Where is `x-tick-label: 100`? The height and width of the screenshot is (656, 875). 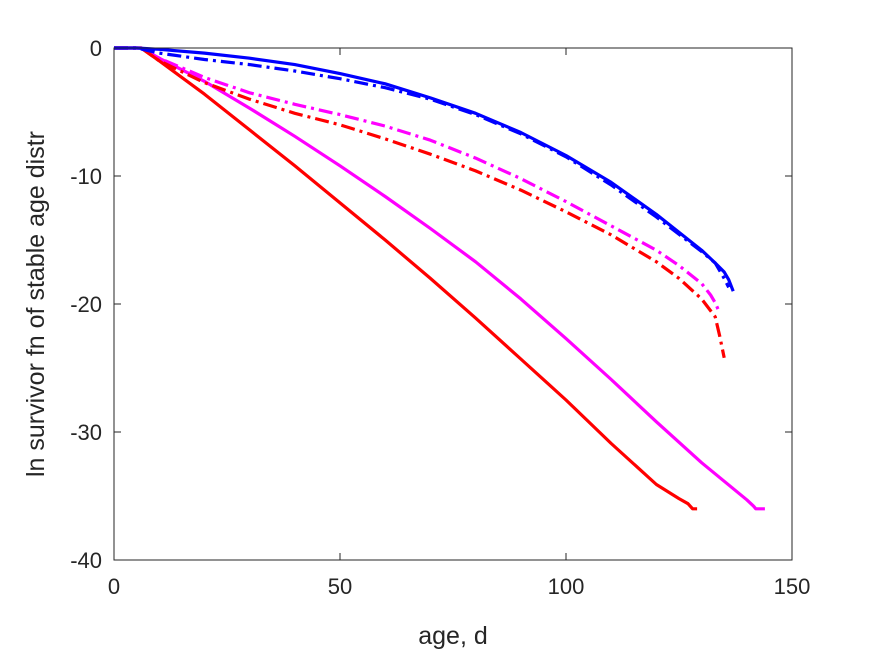
x-tick-label: 100 is located at coordinates (566, 586).